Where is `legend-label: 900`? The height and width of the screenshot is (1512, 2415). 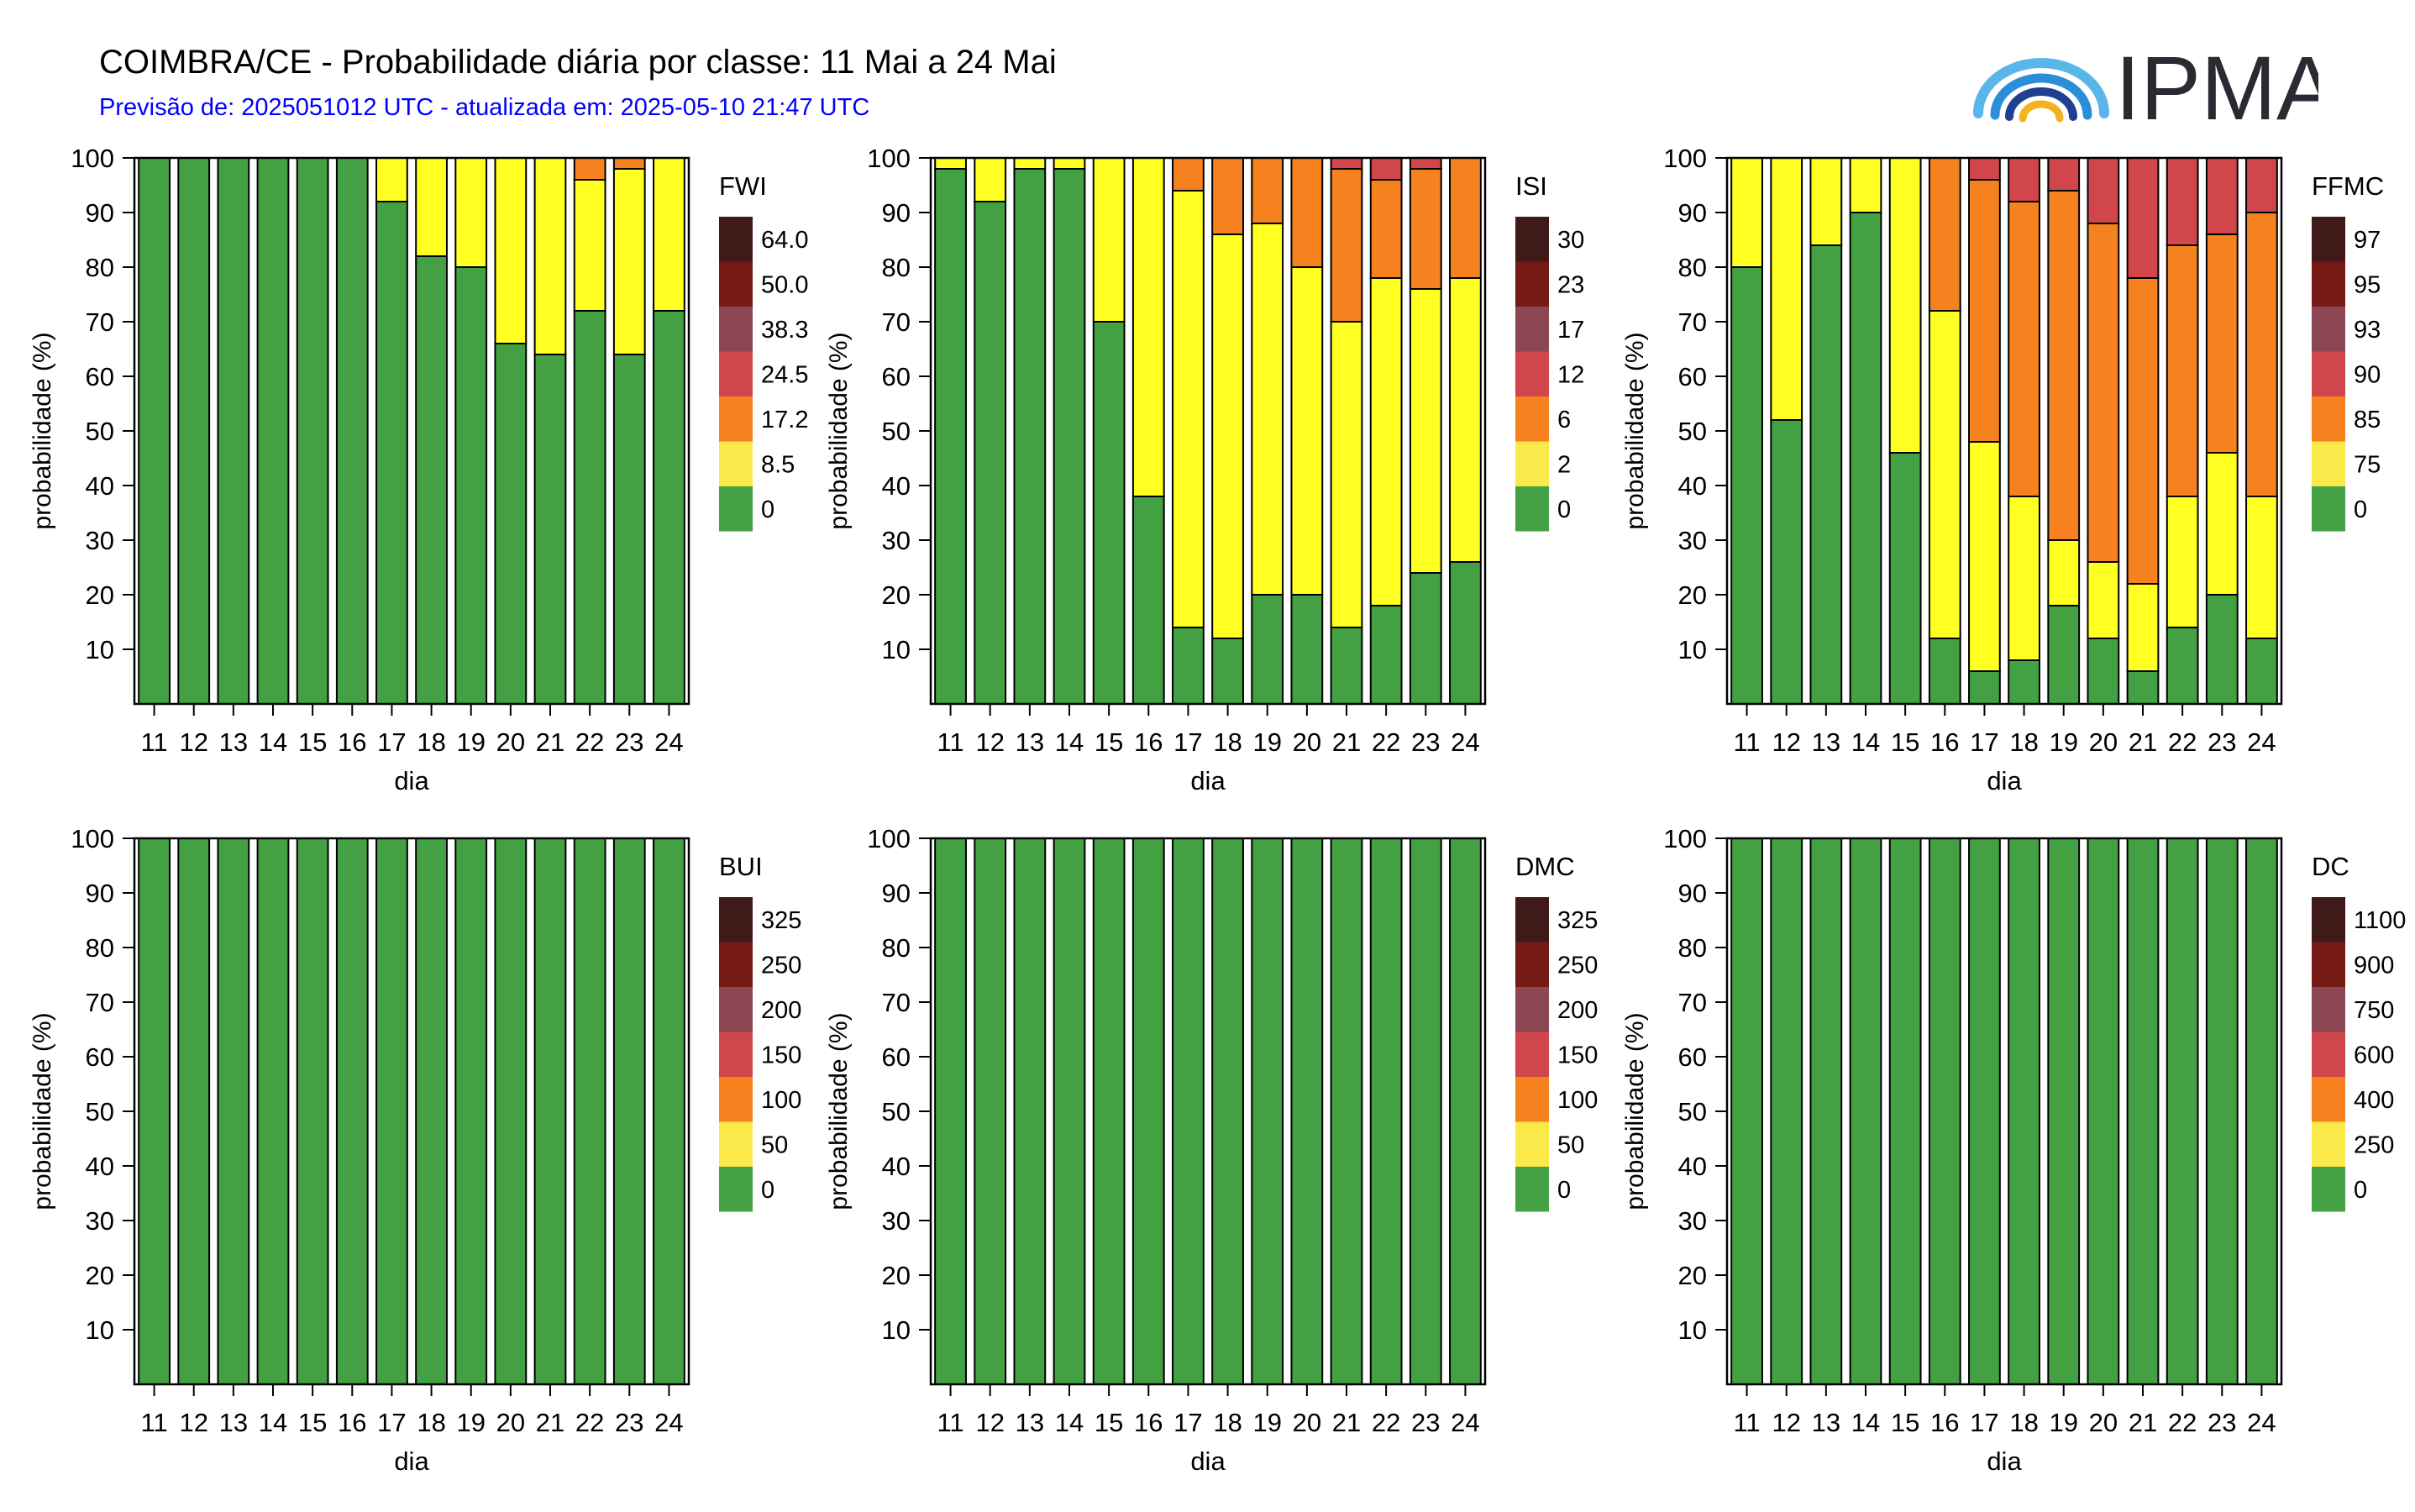 legend-label: 900 is located at coordinates (2374, 965).